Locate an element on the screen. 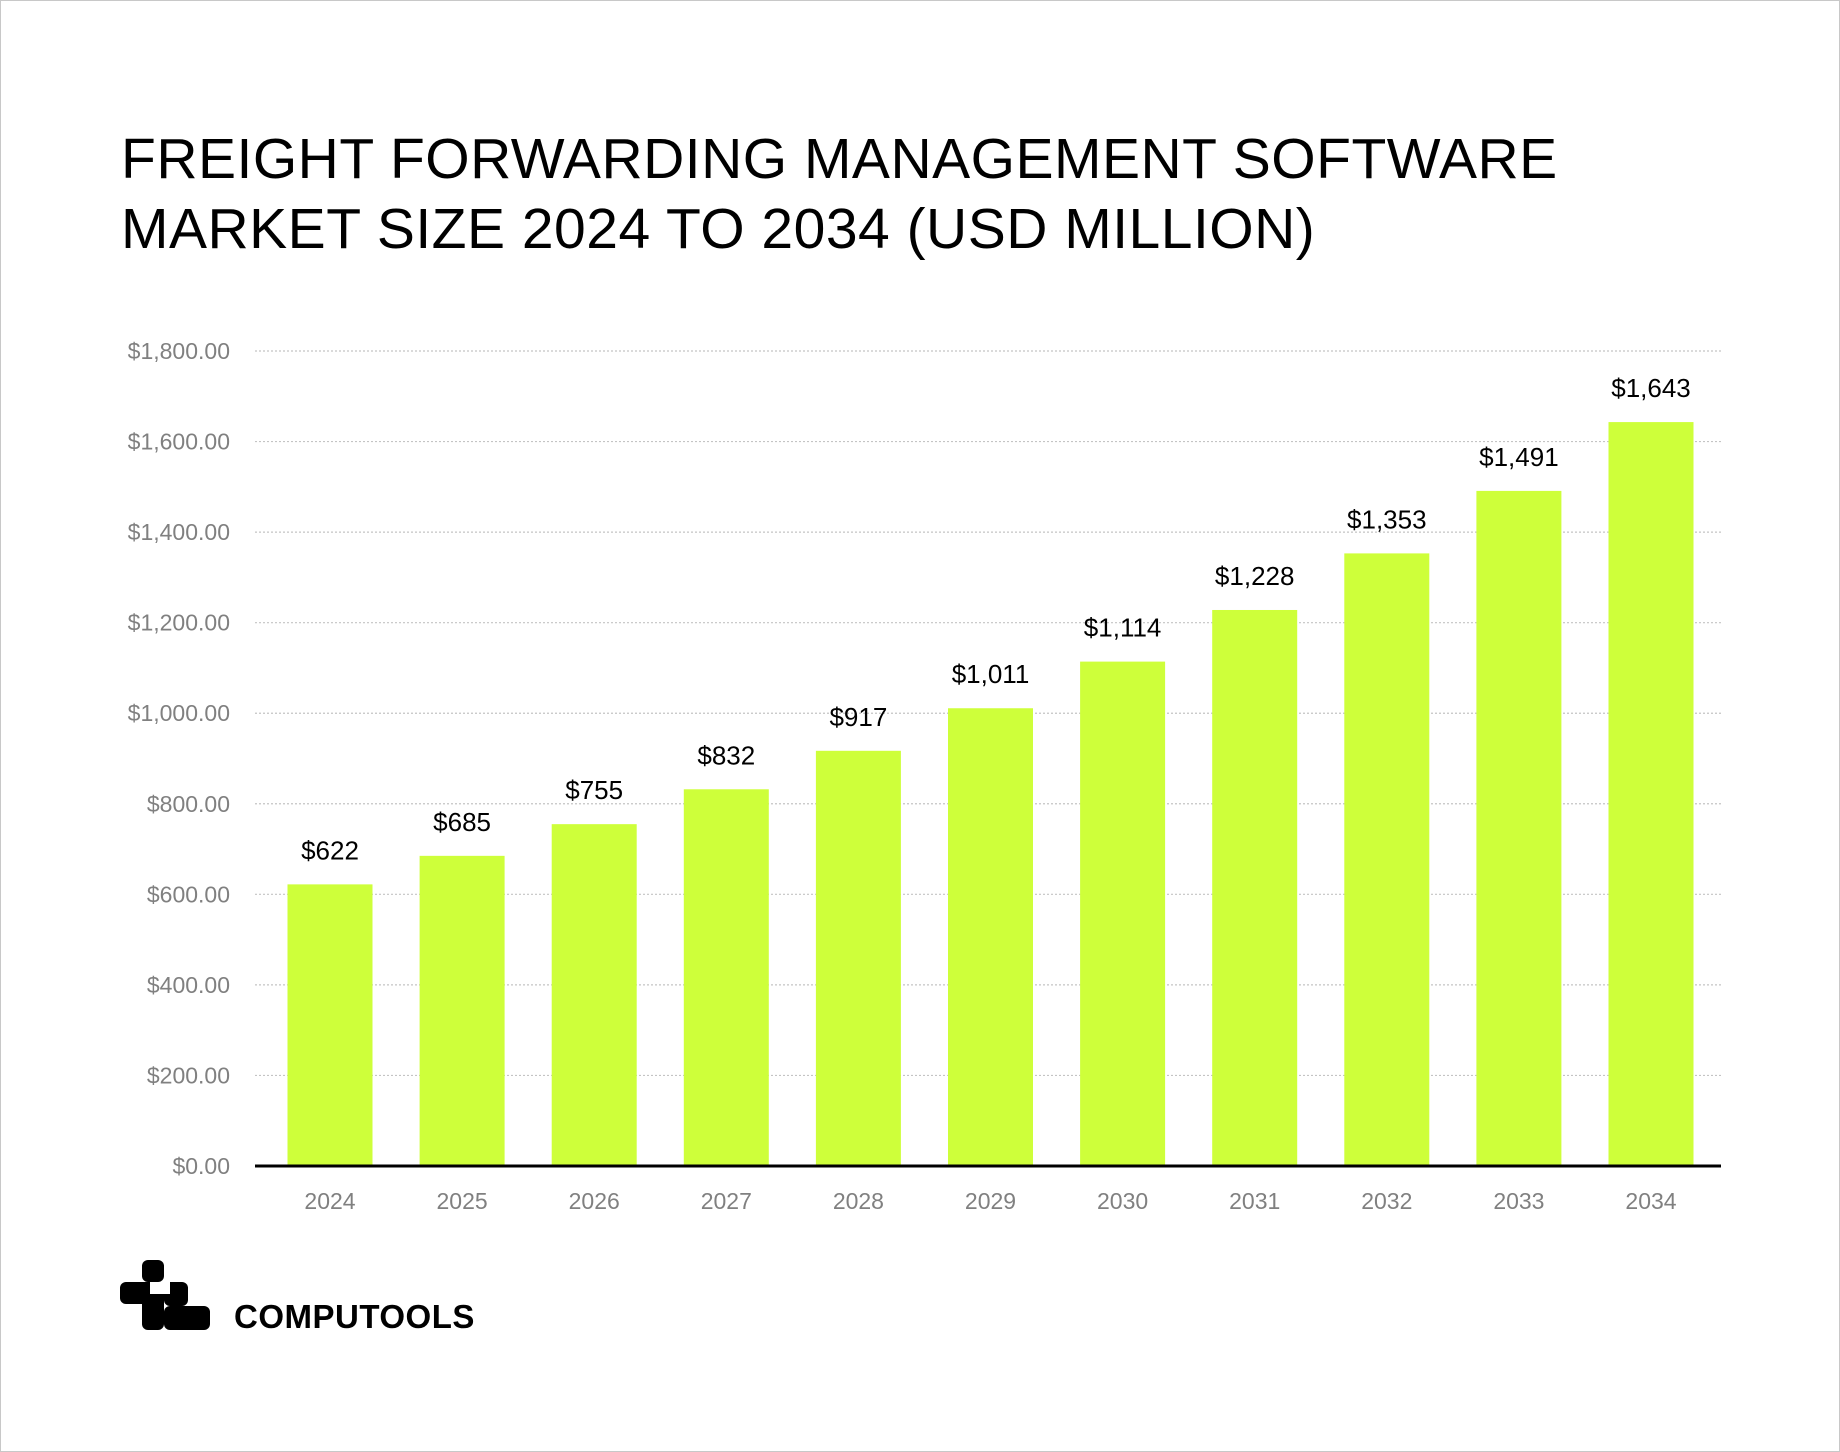  x-tick-label: 2033 is located at coordinates (1518, 1201).